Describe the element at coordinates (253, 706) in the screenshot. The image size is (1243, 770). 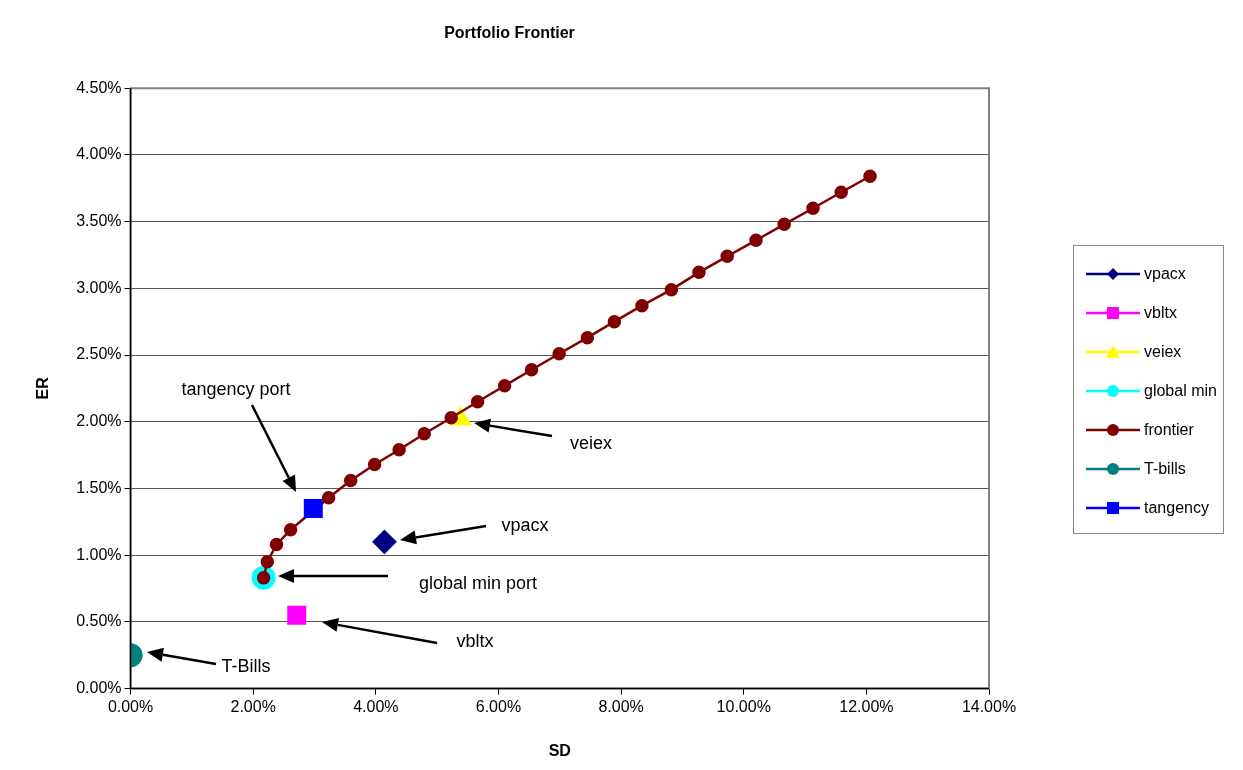
I see `x-tick-label: 2.00%` at that location.